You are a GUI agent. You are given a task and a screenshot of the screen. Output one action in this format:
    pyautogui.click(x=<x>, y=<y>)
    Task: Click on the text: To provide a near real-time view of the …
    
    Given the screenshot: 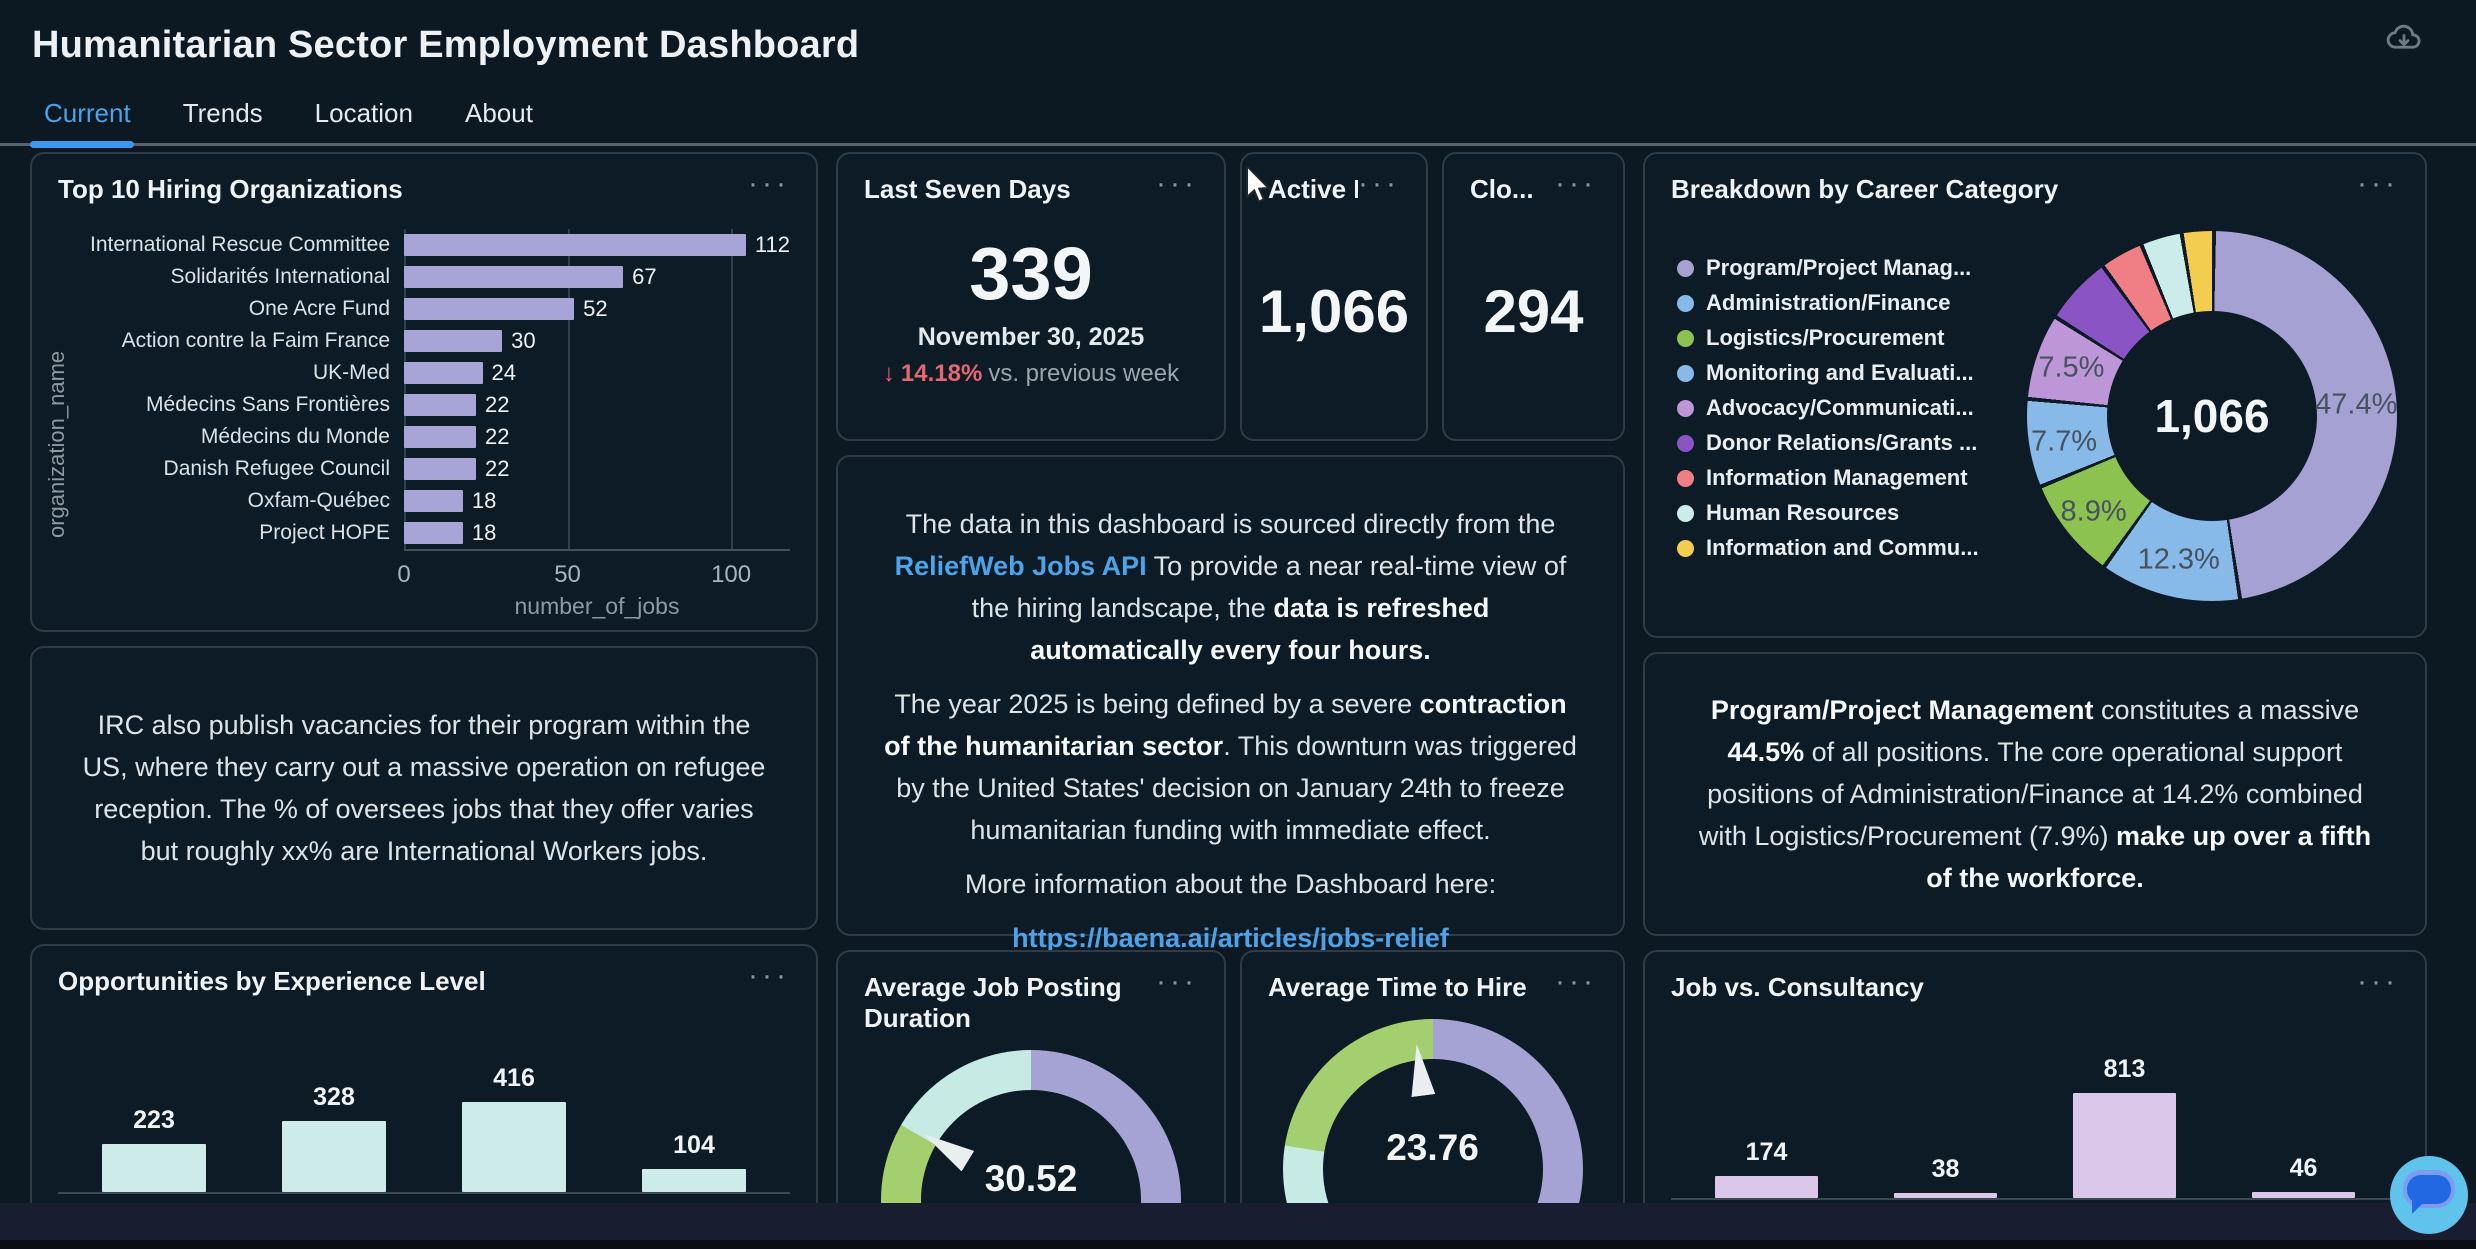 What is the action you would take?
    pyautogui.click(x=1269, y=587)
    